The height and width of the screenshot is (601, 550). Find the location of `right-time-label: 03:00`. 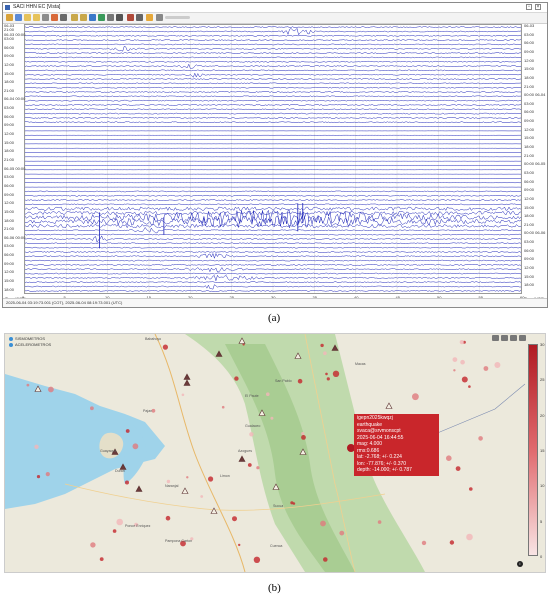

right-time-label: 03:00 is located at coordinates (529, 34).